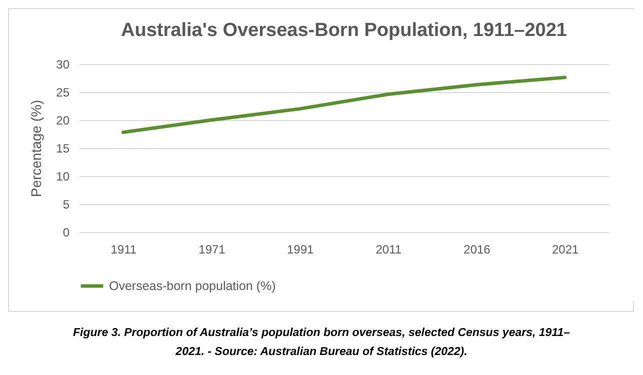 Image resolution: width=643 pixels, height=375 pixels. What do you see at coordinates (63, 121) in the screenshot?
I see `y-tick-label: 20` at bounding box center [63, 121].